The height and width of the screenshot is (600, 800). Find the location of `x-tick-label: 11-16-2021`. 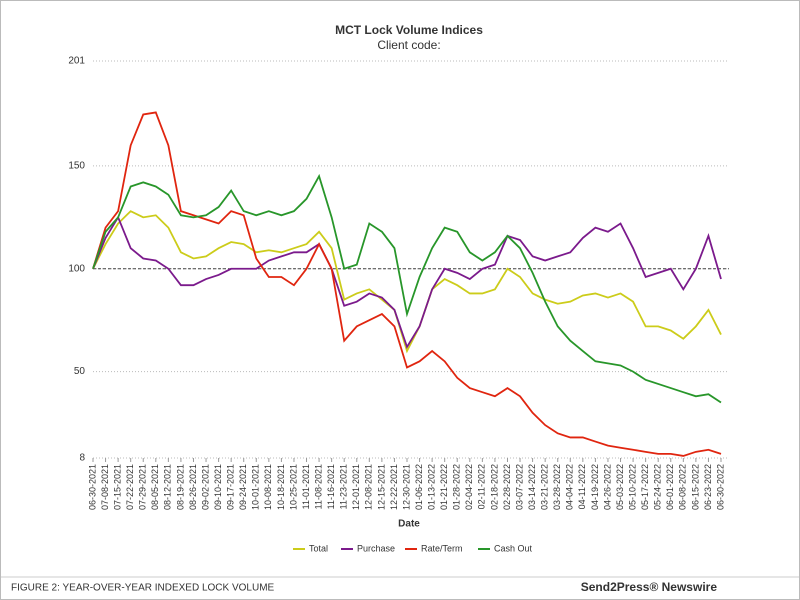

x-tick-label: 11-16-2021 is located at coordinates (331, 486).